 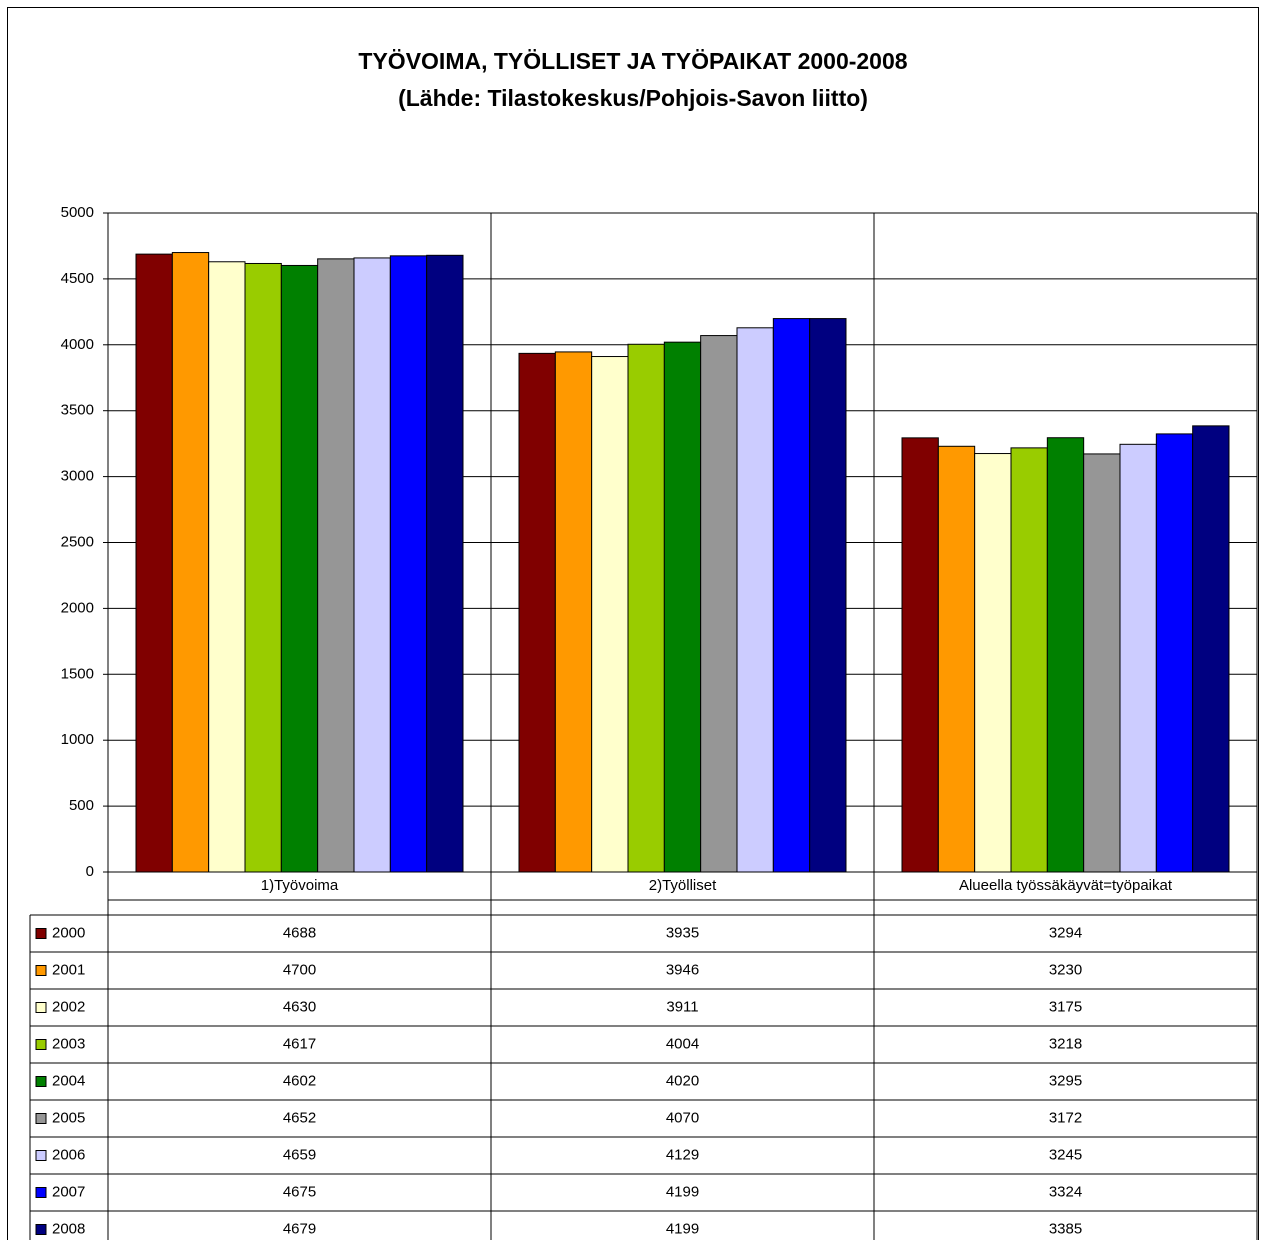 What do you see at coordinates (68, 1154) in the screenshot?
I see `legend-label: 2006` at bounding box center [68, 1154].